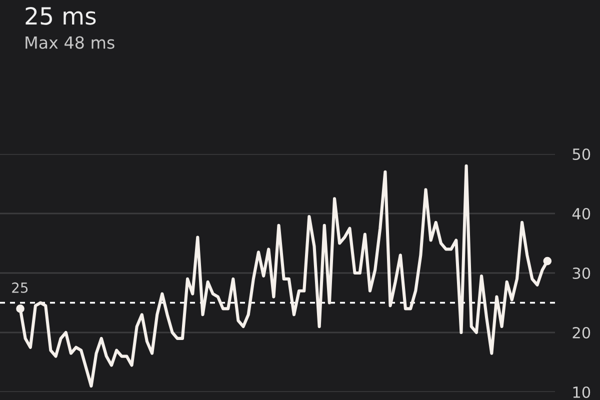  What do you see at coordinates (61, 15) in the screenshot?
I see `chart-title: 25 ms` at bounding box center [61, 15].